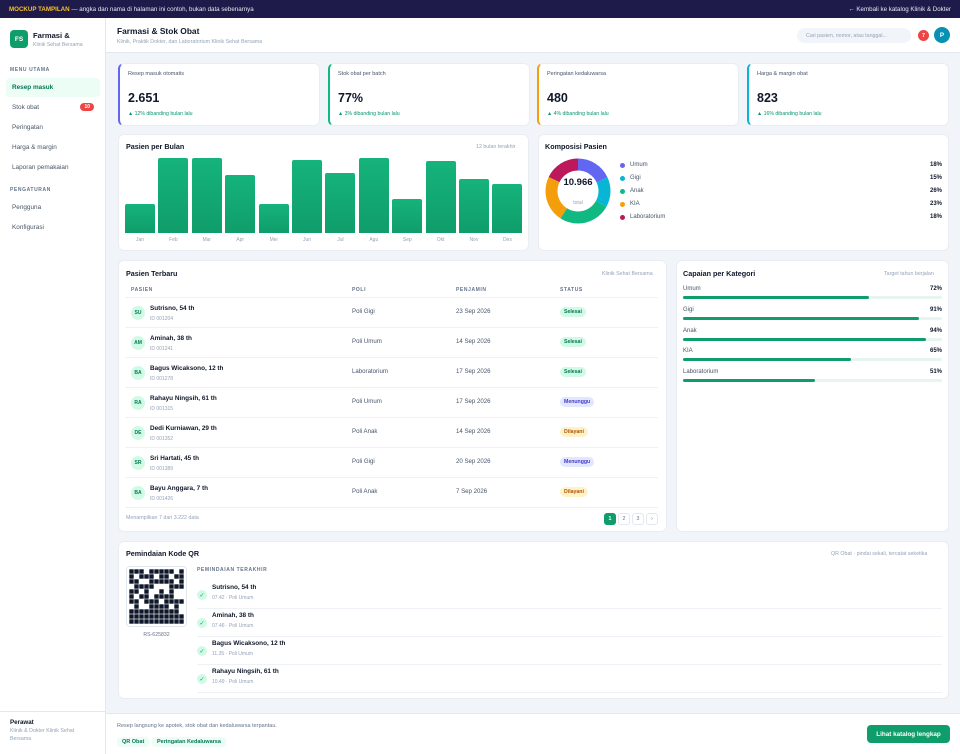 Image resolution: width=960 pixels, height=754 pixels. I want to click on month-label: Des, so click(507, 240).